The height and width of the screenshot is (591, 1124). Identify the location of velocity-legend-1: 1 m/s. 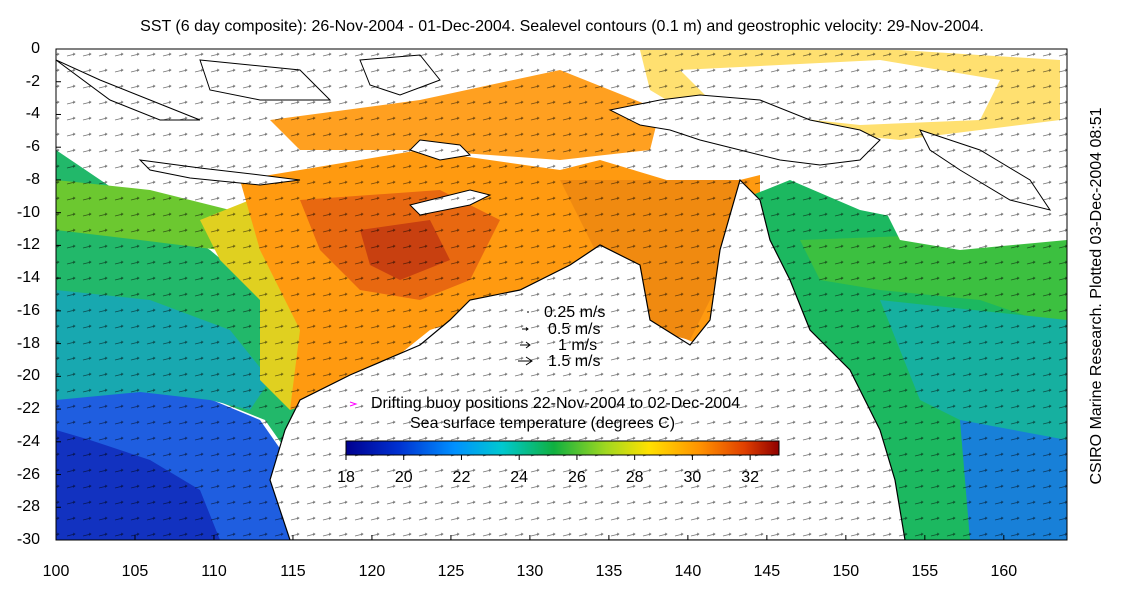
(578, 345).